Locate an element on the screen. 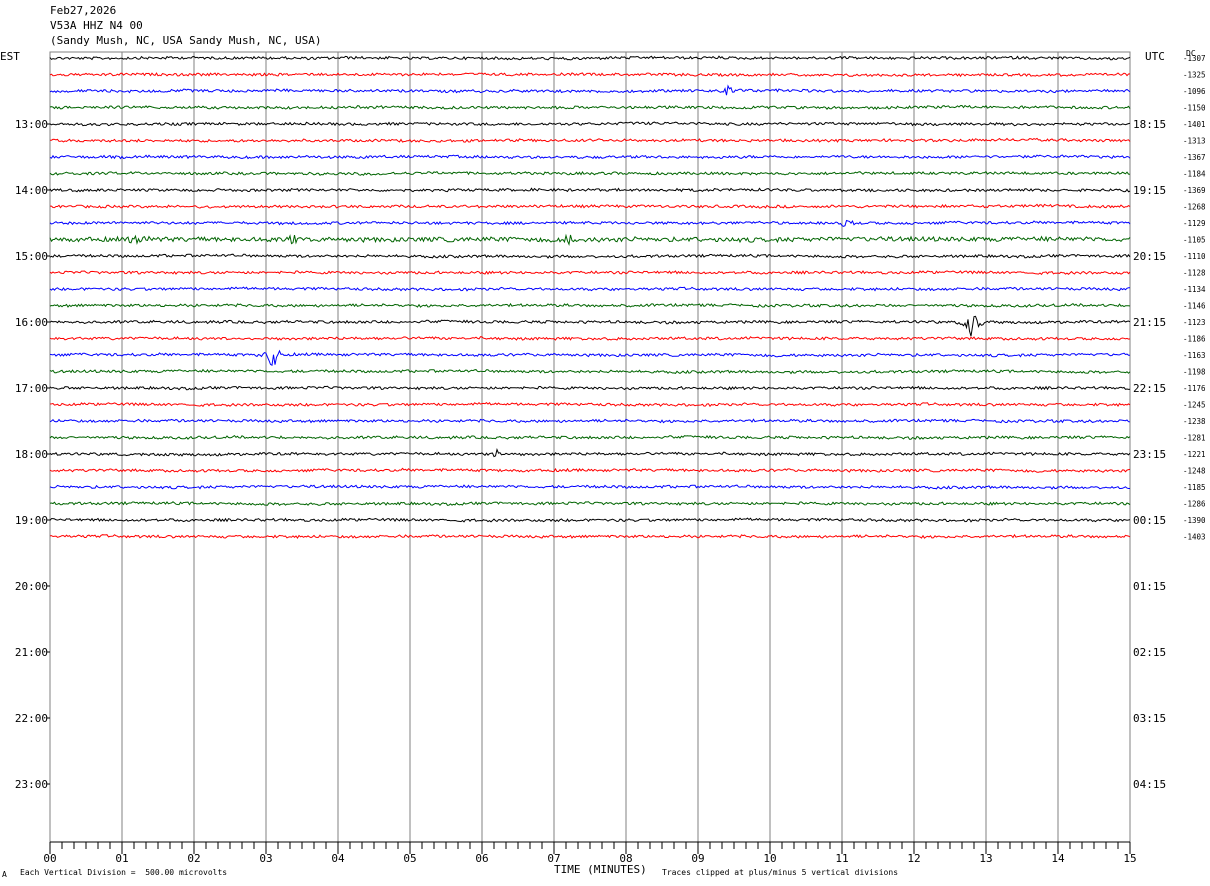  est-hour-label: 22:00 is located at coordinates (31, 718).